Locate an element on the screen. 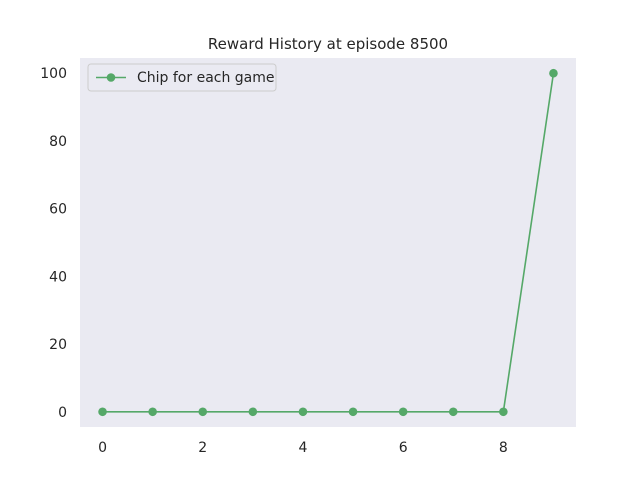 Image resolution: width=640 pixels, height=480 pixels. legend: Chip for each game is located at coordinates (182, 77).